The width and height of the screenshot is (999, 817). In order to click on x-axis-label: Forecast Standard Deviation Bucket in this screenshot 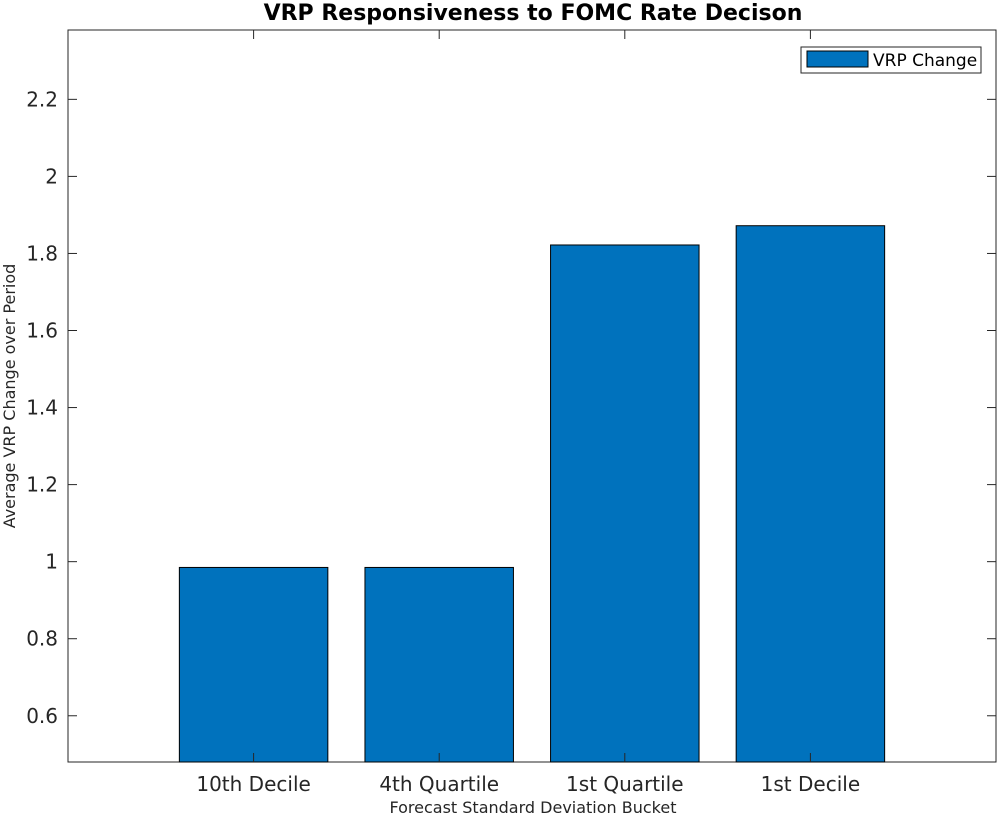, I will do `click(532, 807)`.